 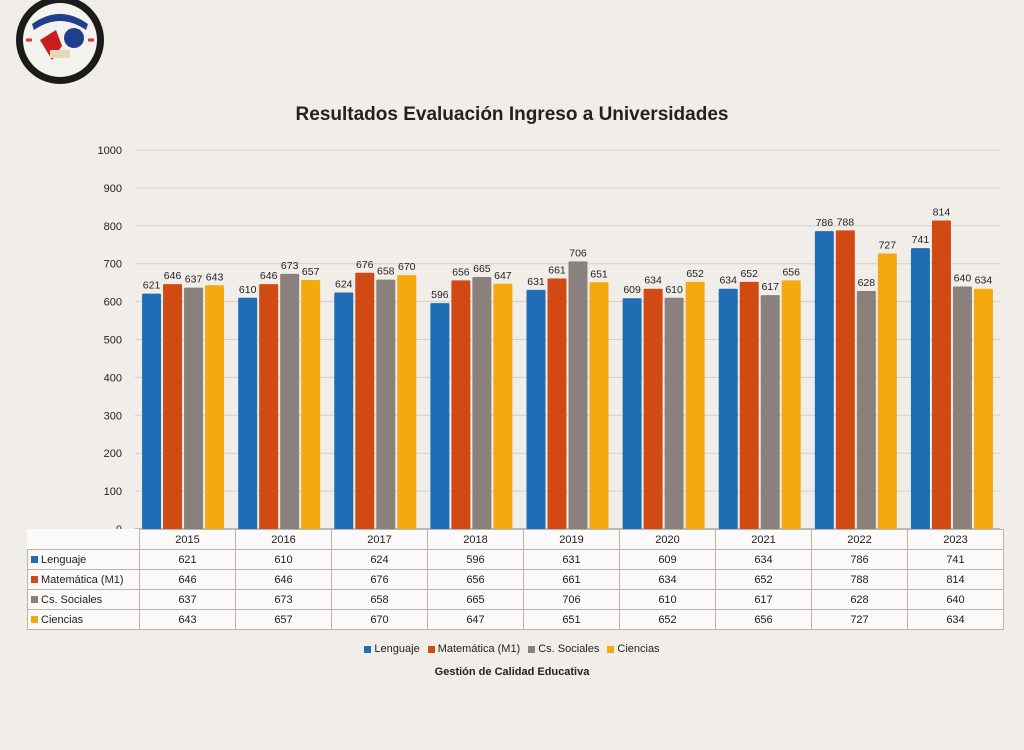 What do you see at coordinates (344, 285) in the screenshot?
I see `data-label: 624` at bounding box center [344, 285].